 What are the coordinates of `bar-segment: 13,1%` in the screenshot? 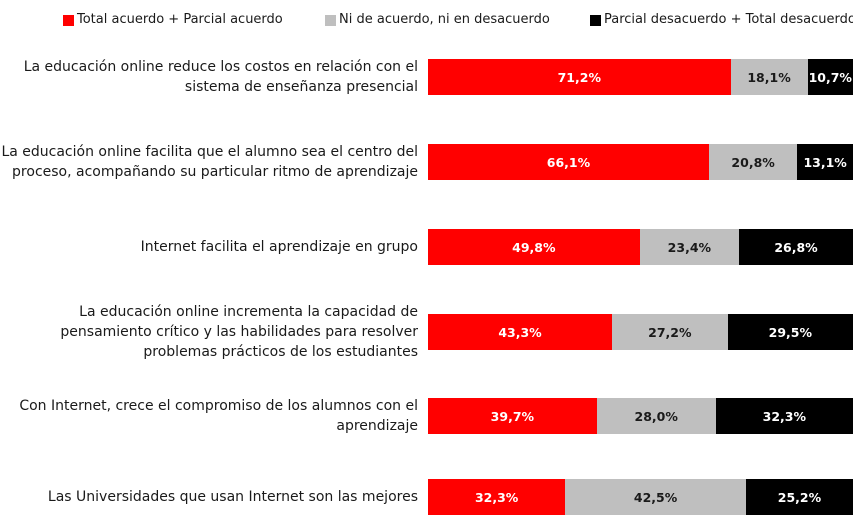 It's located at (825, 162).